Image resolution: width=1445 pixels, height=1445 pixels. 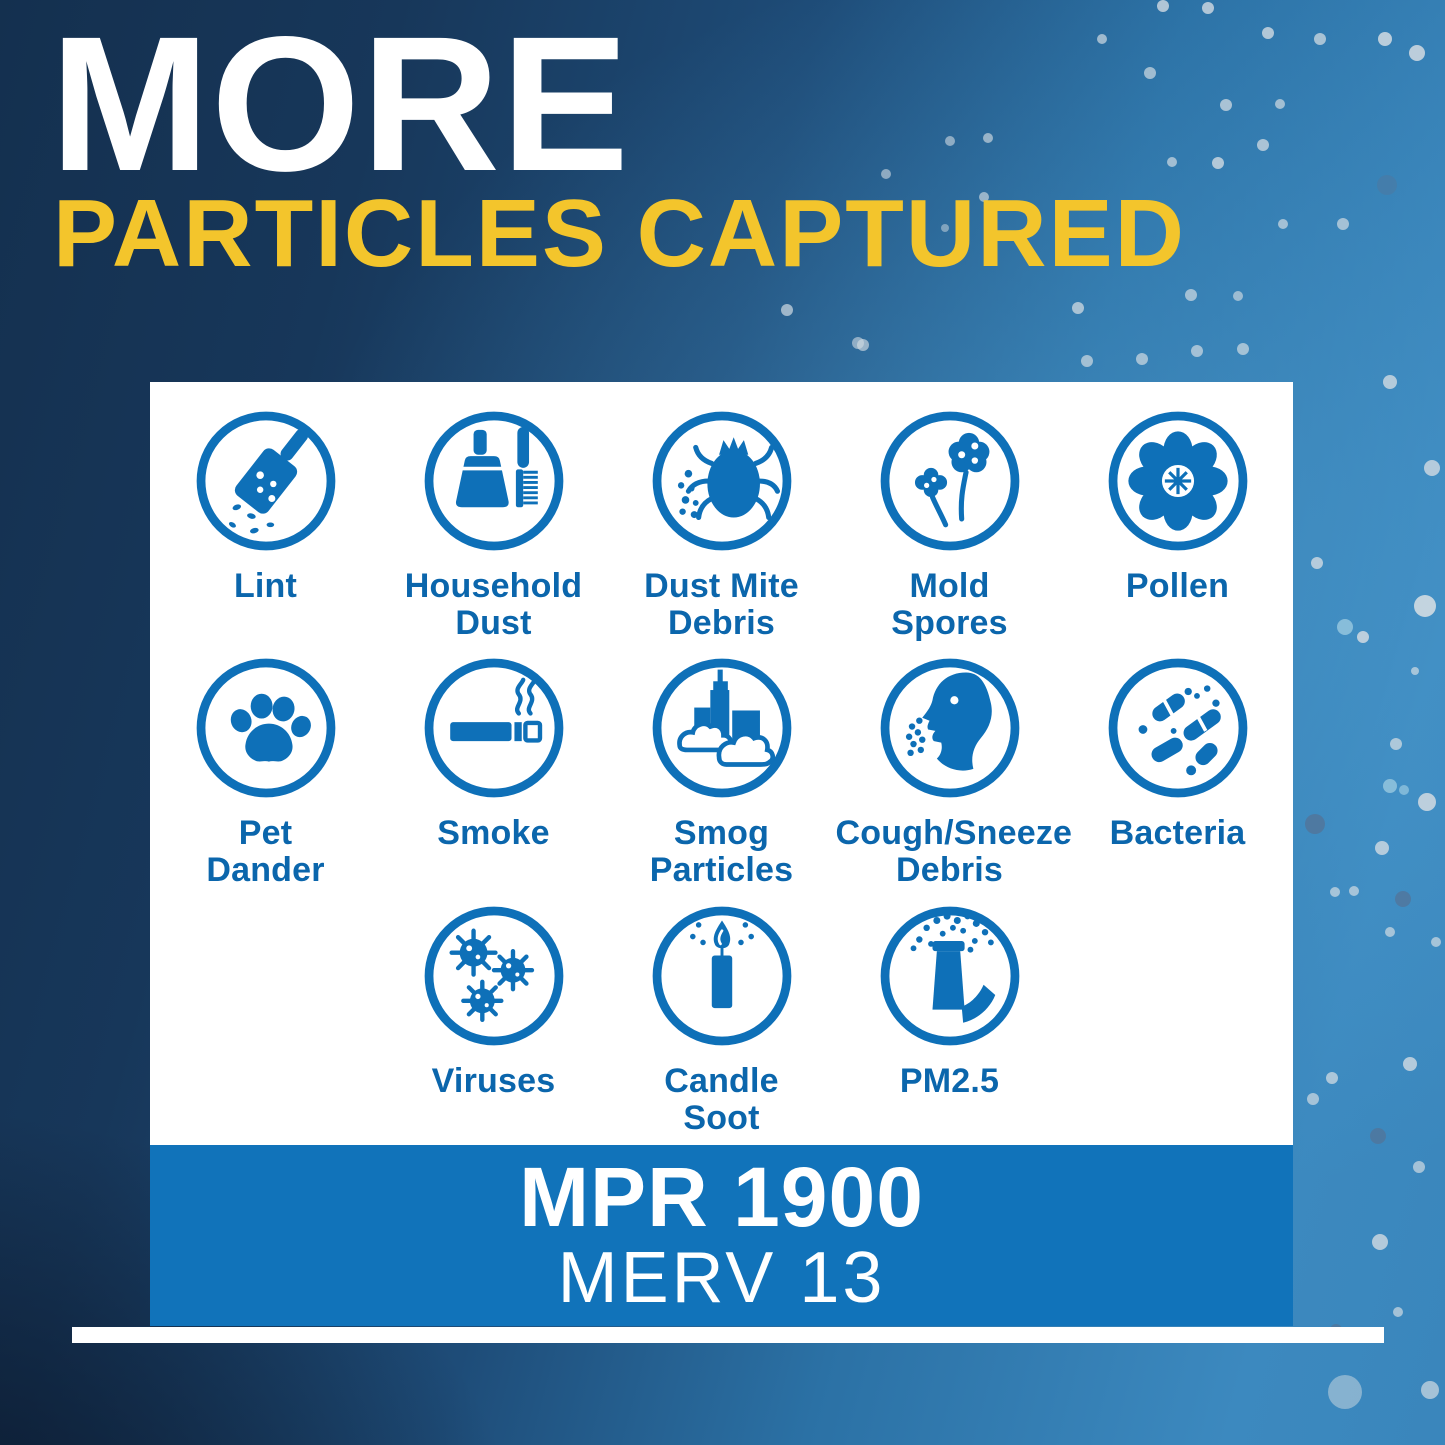 I want to click on particle-item: Cough/Sneeze Debris, so click(x=954, y=772).